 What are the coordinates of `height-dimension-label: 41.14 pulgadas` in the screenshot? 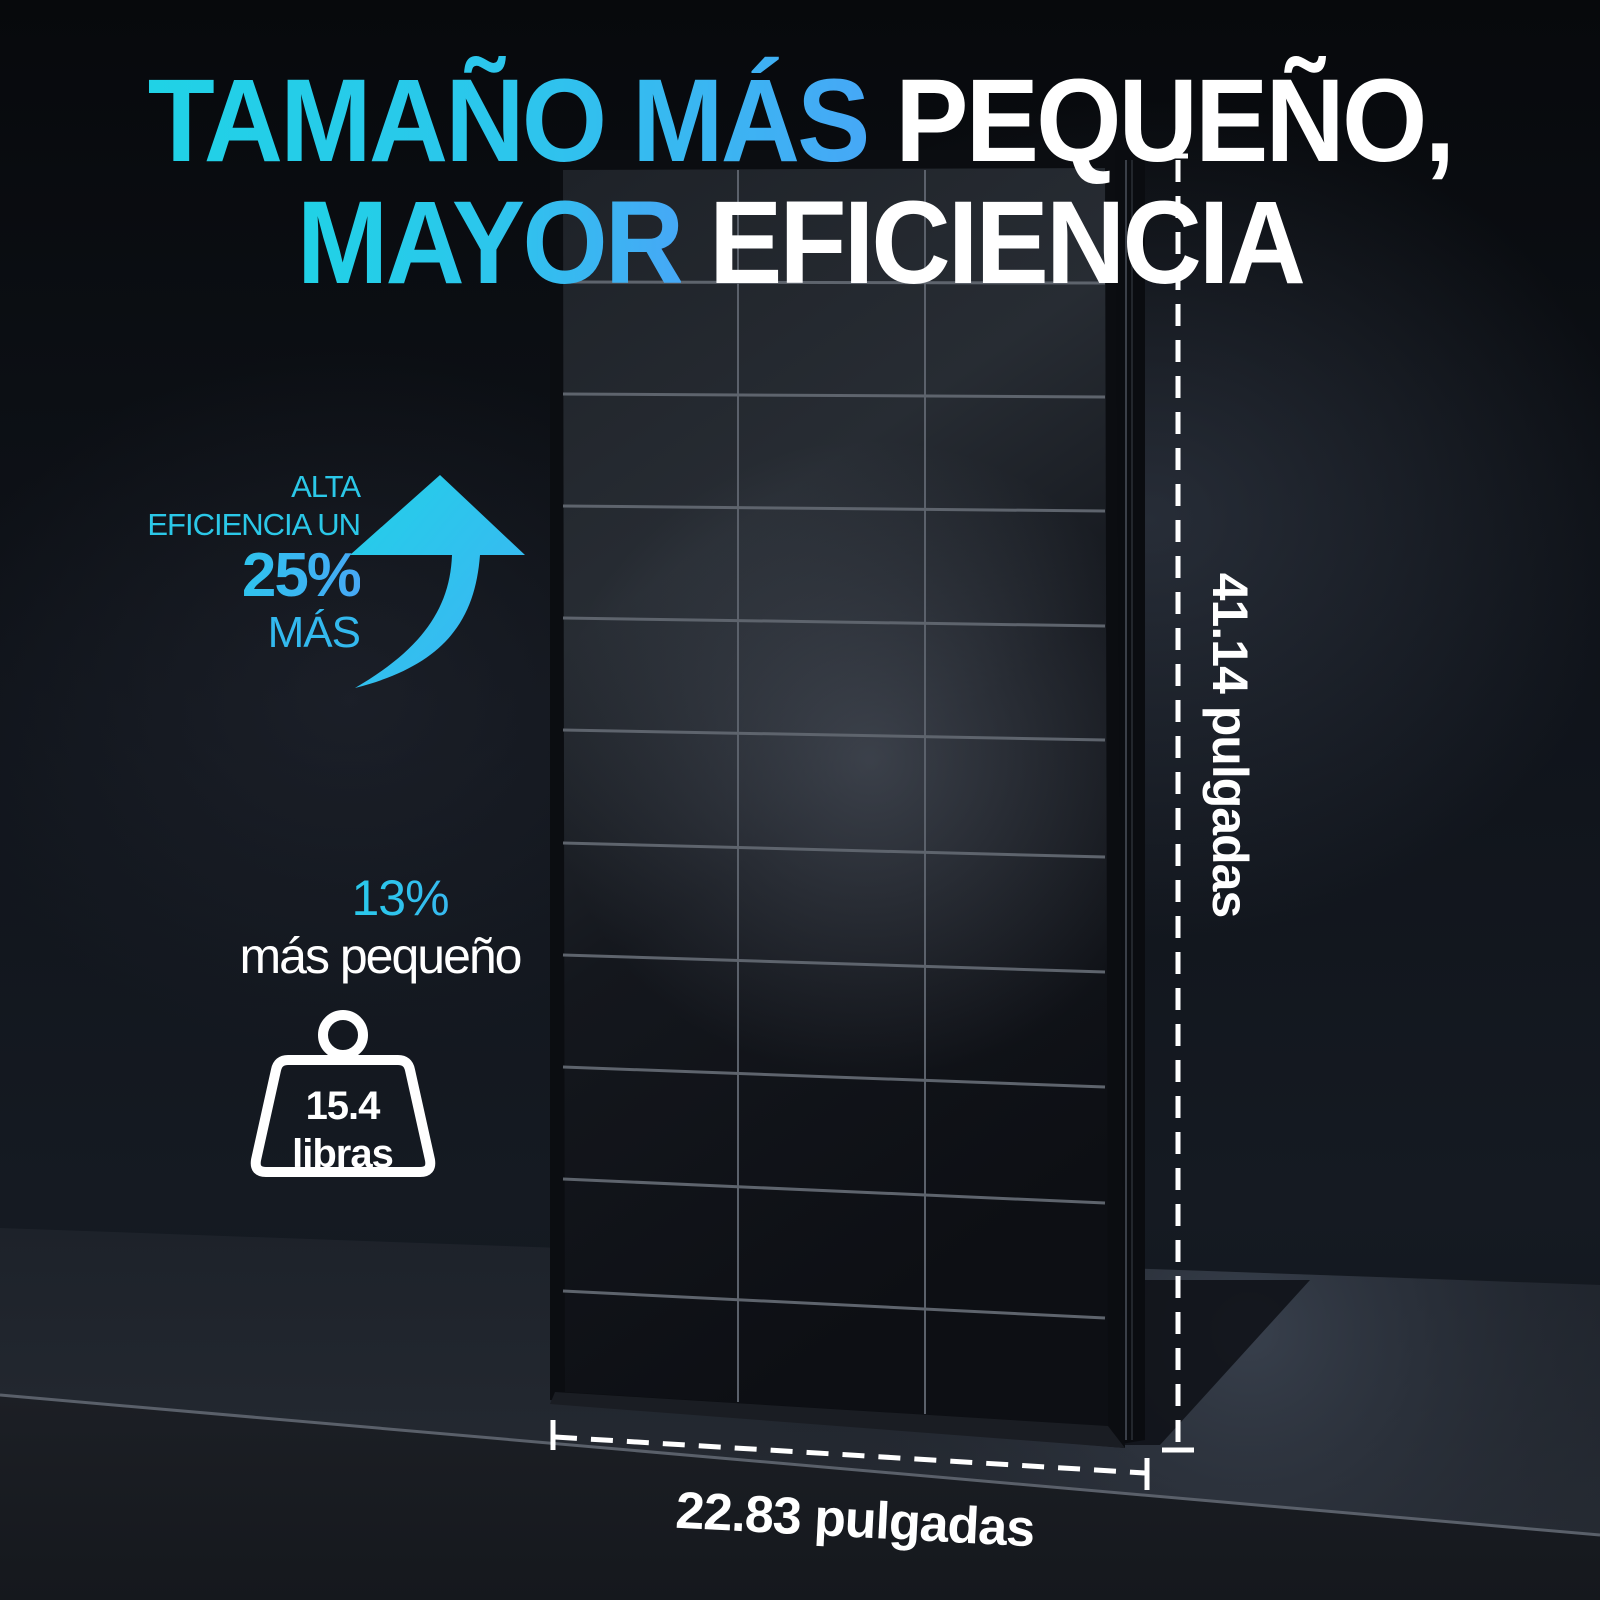 It's located at (1230, 745).